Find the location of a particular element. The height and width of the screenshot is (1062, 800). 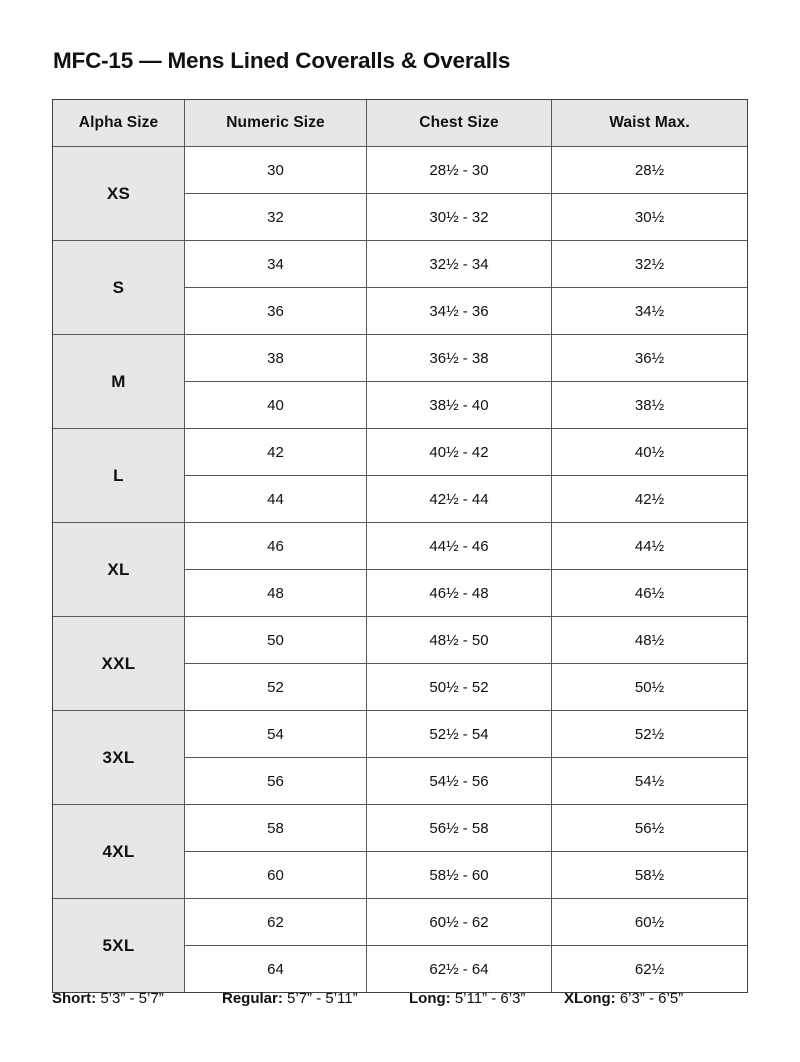

cell-numeric-size: 50 is located at coordinates (275, 640).